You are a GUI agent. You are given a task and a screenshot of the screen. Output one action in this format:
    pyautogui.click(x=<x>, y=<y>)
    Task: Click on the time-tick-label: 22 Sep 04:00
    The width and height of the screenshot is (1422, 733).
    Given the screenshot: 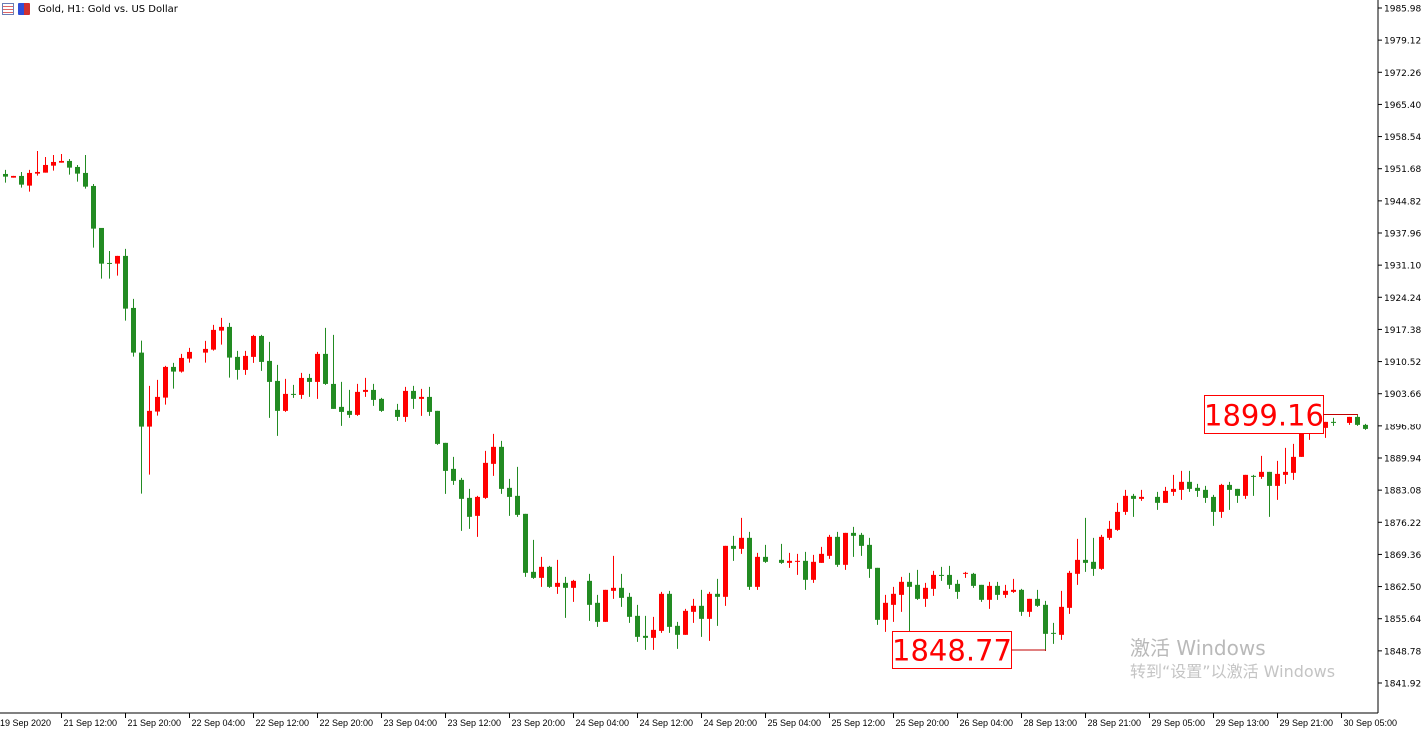 What is the action you would take?
    pyautogui.click(x=219, y=723)
    